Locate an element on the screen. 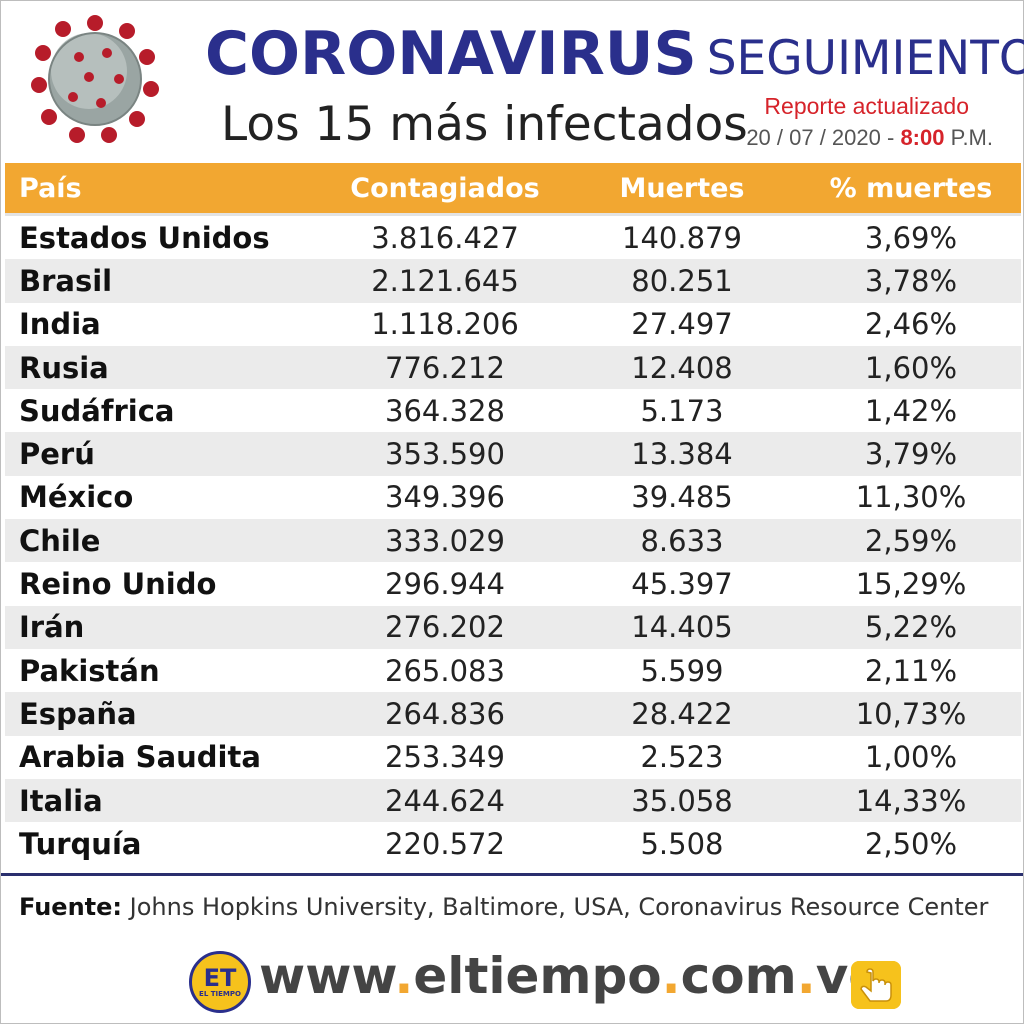 The width and height of the screenshot is (1024, 1024). cell-cases: 296.944 is located at coordinates (445, 584).